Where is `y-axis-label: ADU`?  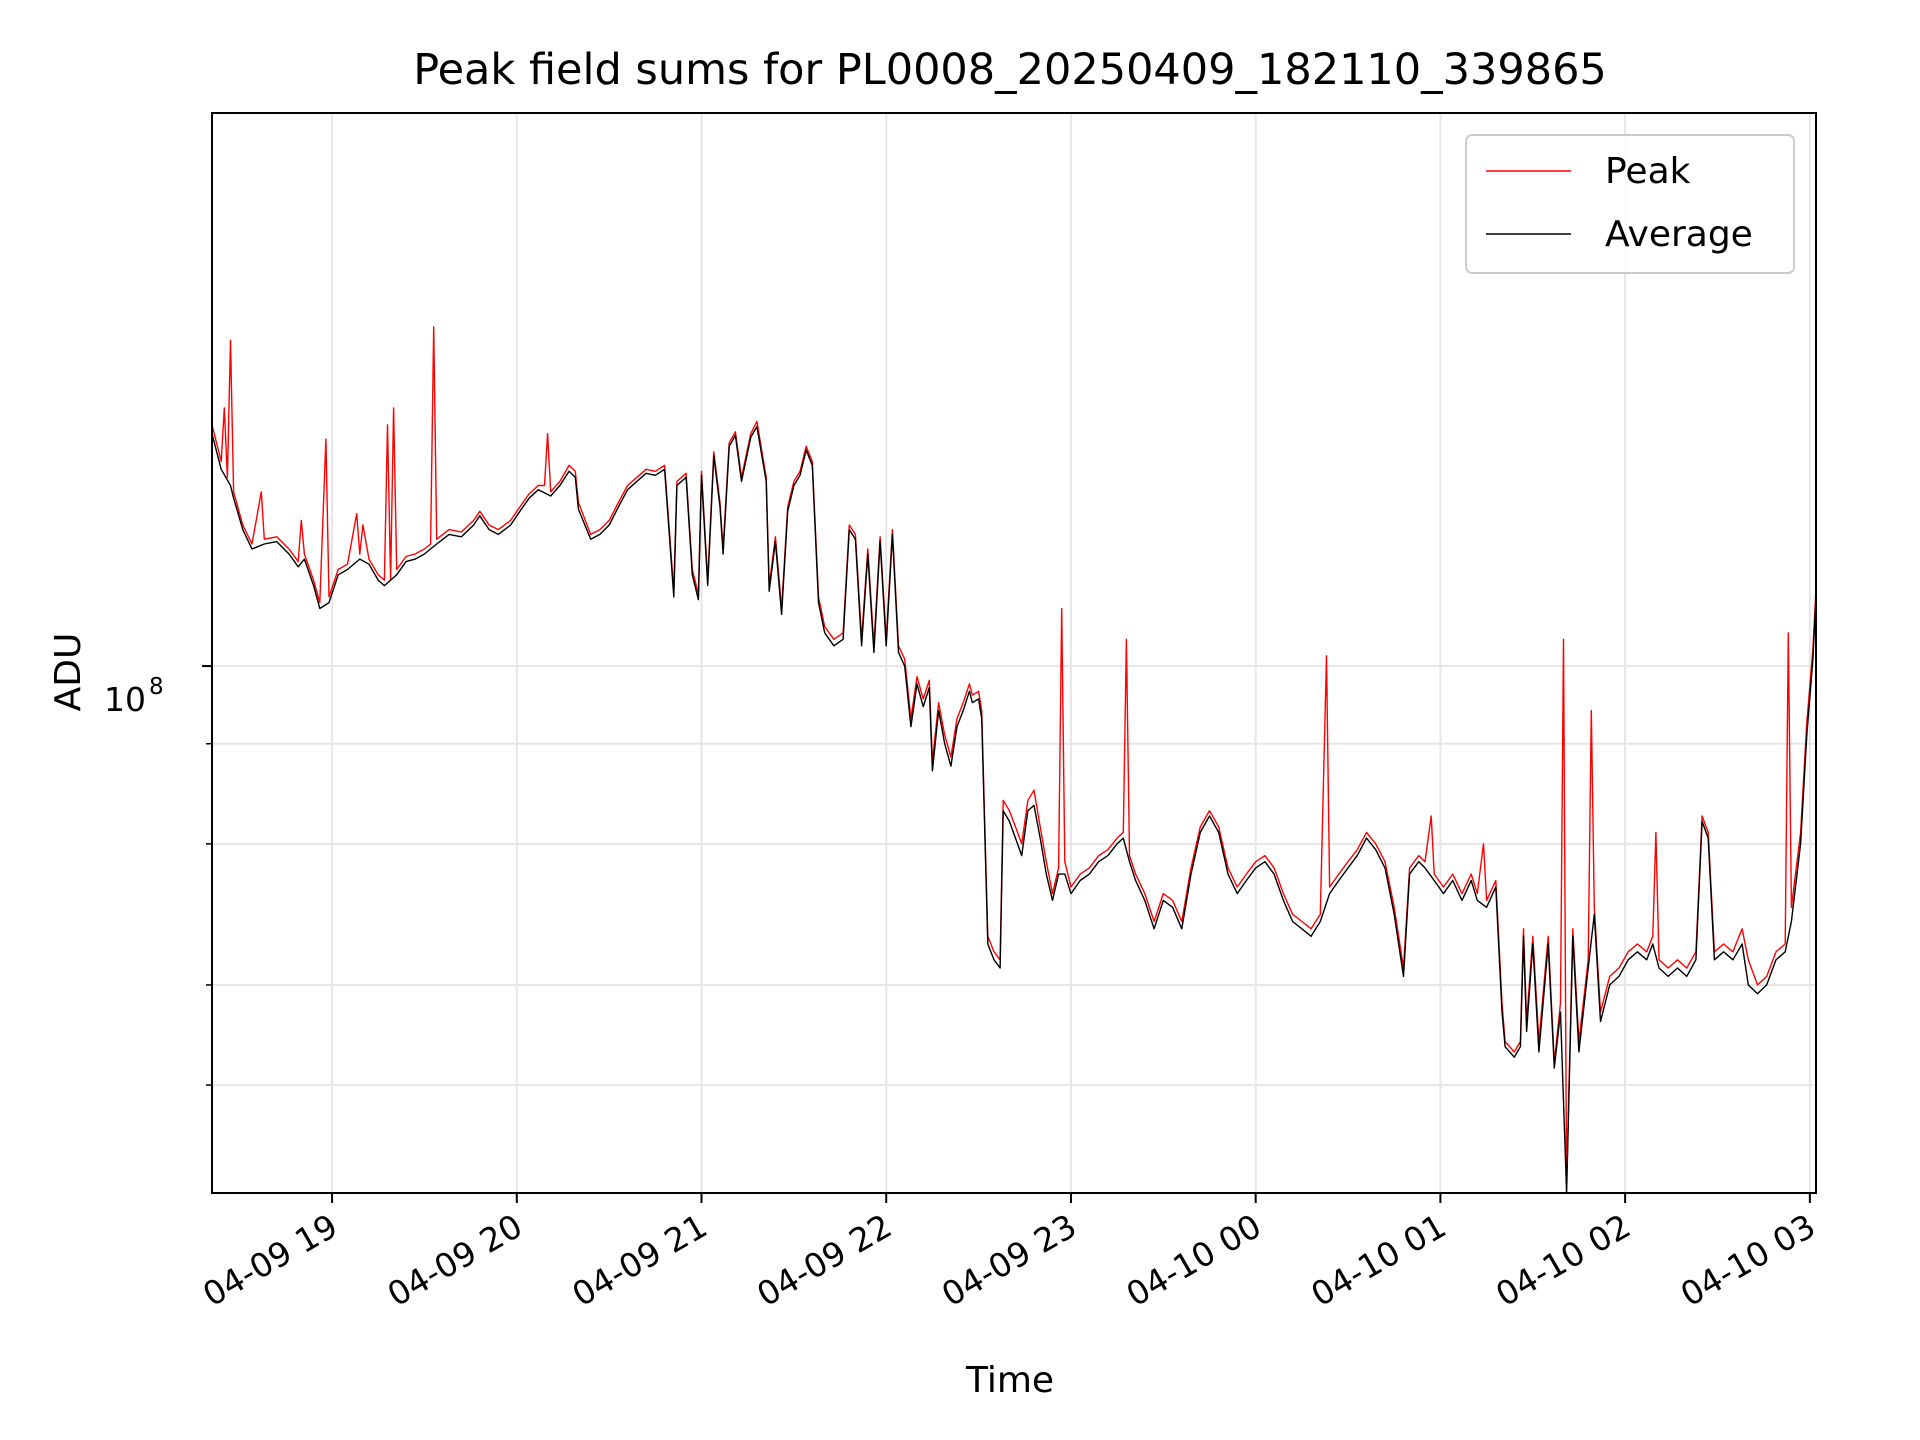
y-axis-label: ADU is located at coordinates (68, 672).